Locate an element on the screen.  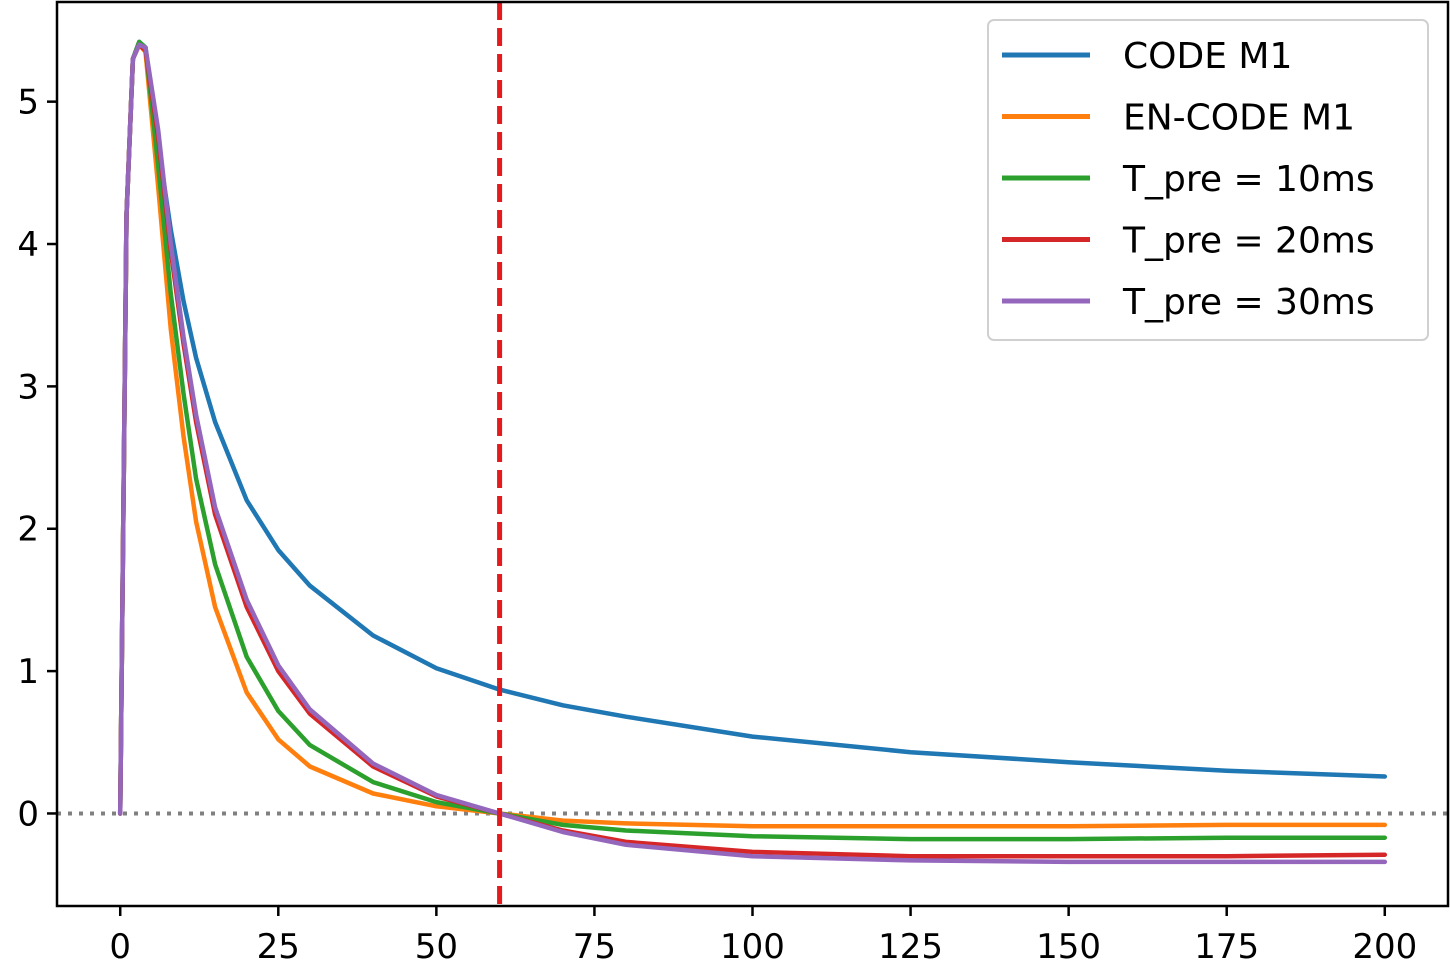
legend-label: T_pre = 10ms is located at coordinates (1248, 179).